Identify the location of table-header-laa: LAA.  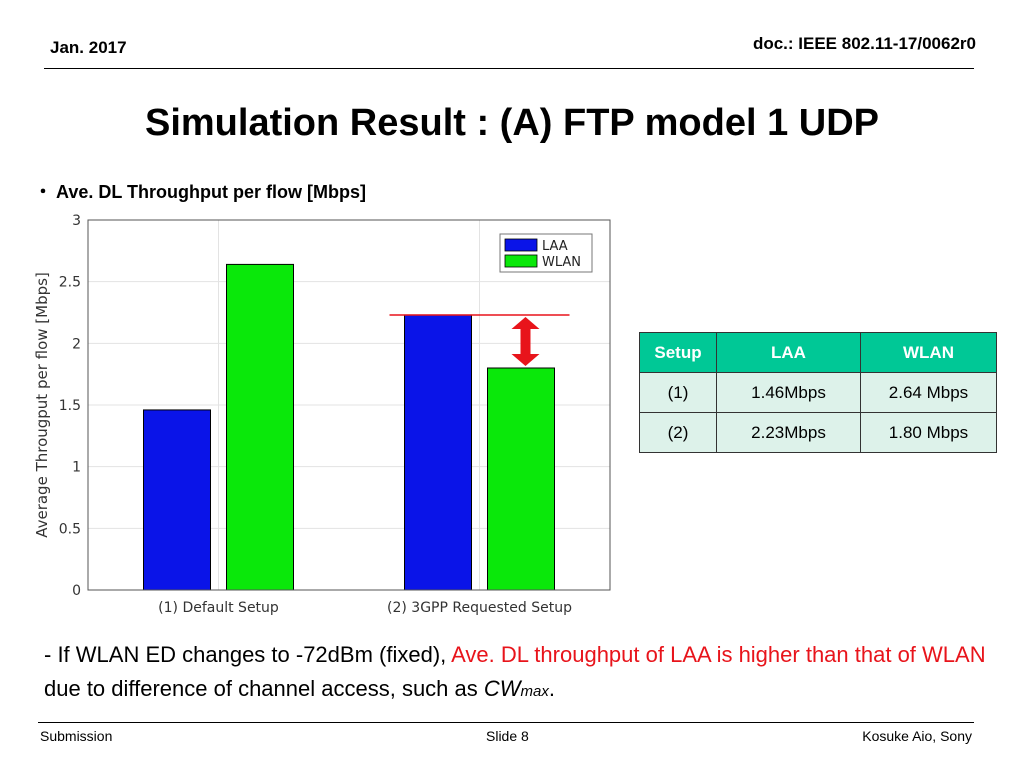
(788, 352).